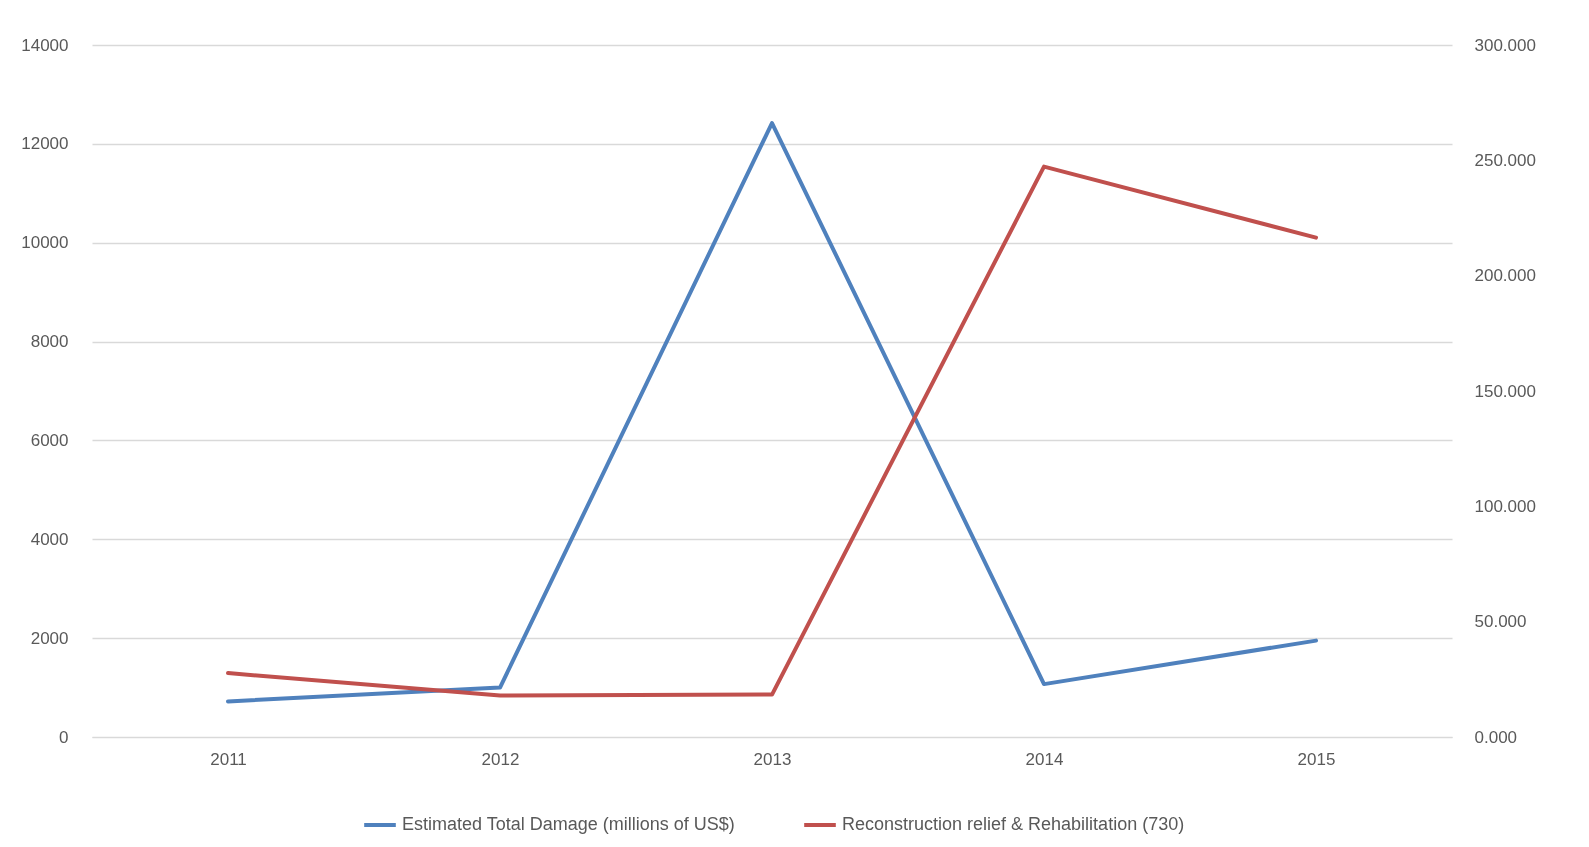  What do you see at coordinates (1013, 824) in the screenshot?
I see `legend-label: Reconstruction relief & Rehabilitation (730)` at bounding box center [1013, 824].